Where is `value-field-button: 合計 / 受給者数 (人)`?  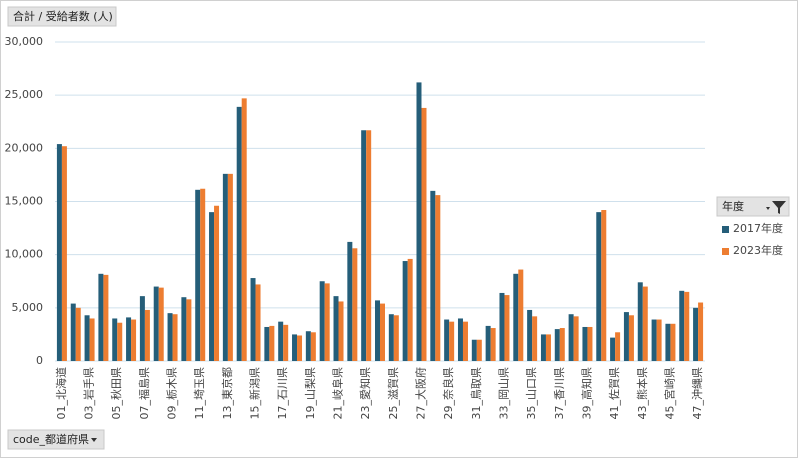
value-field-button: 合計 / 受給者数 (人) is located at coordinates (62, 16).